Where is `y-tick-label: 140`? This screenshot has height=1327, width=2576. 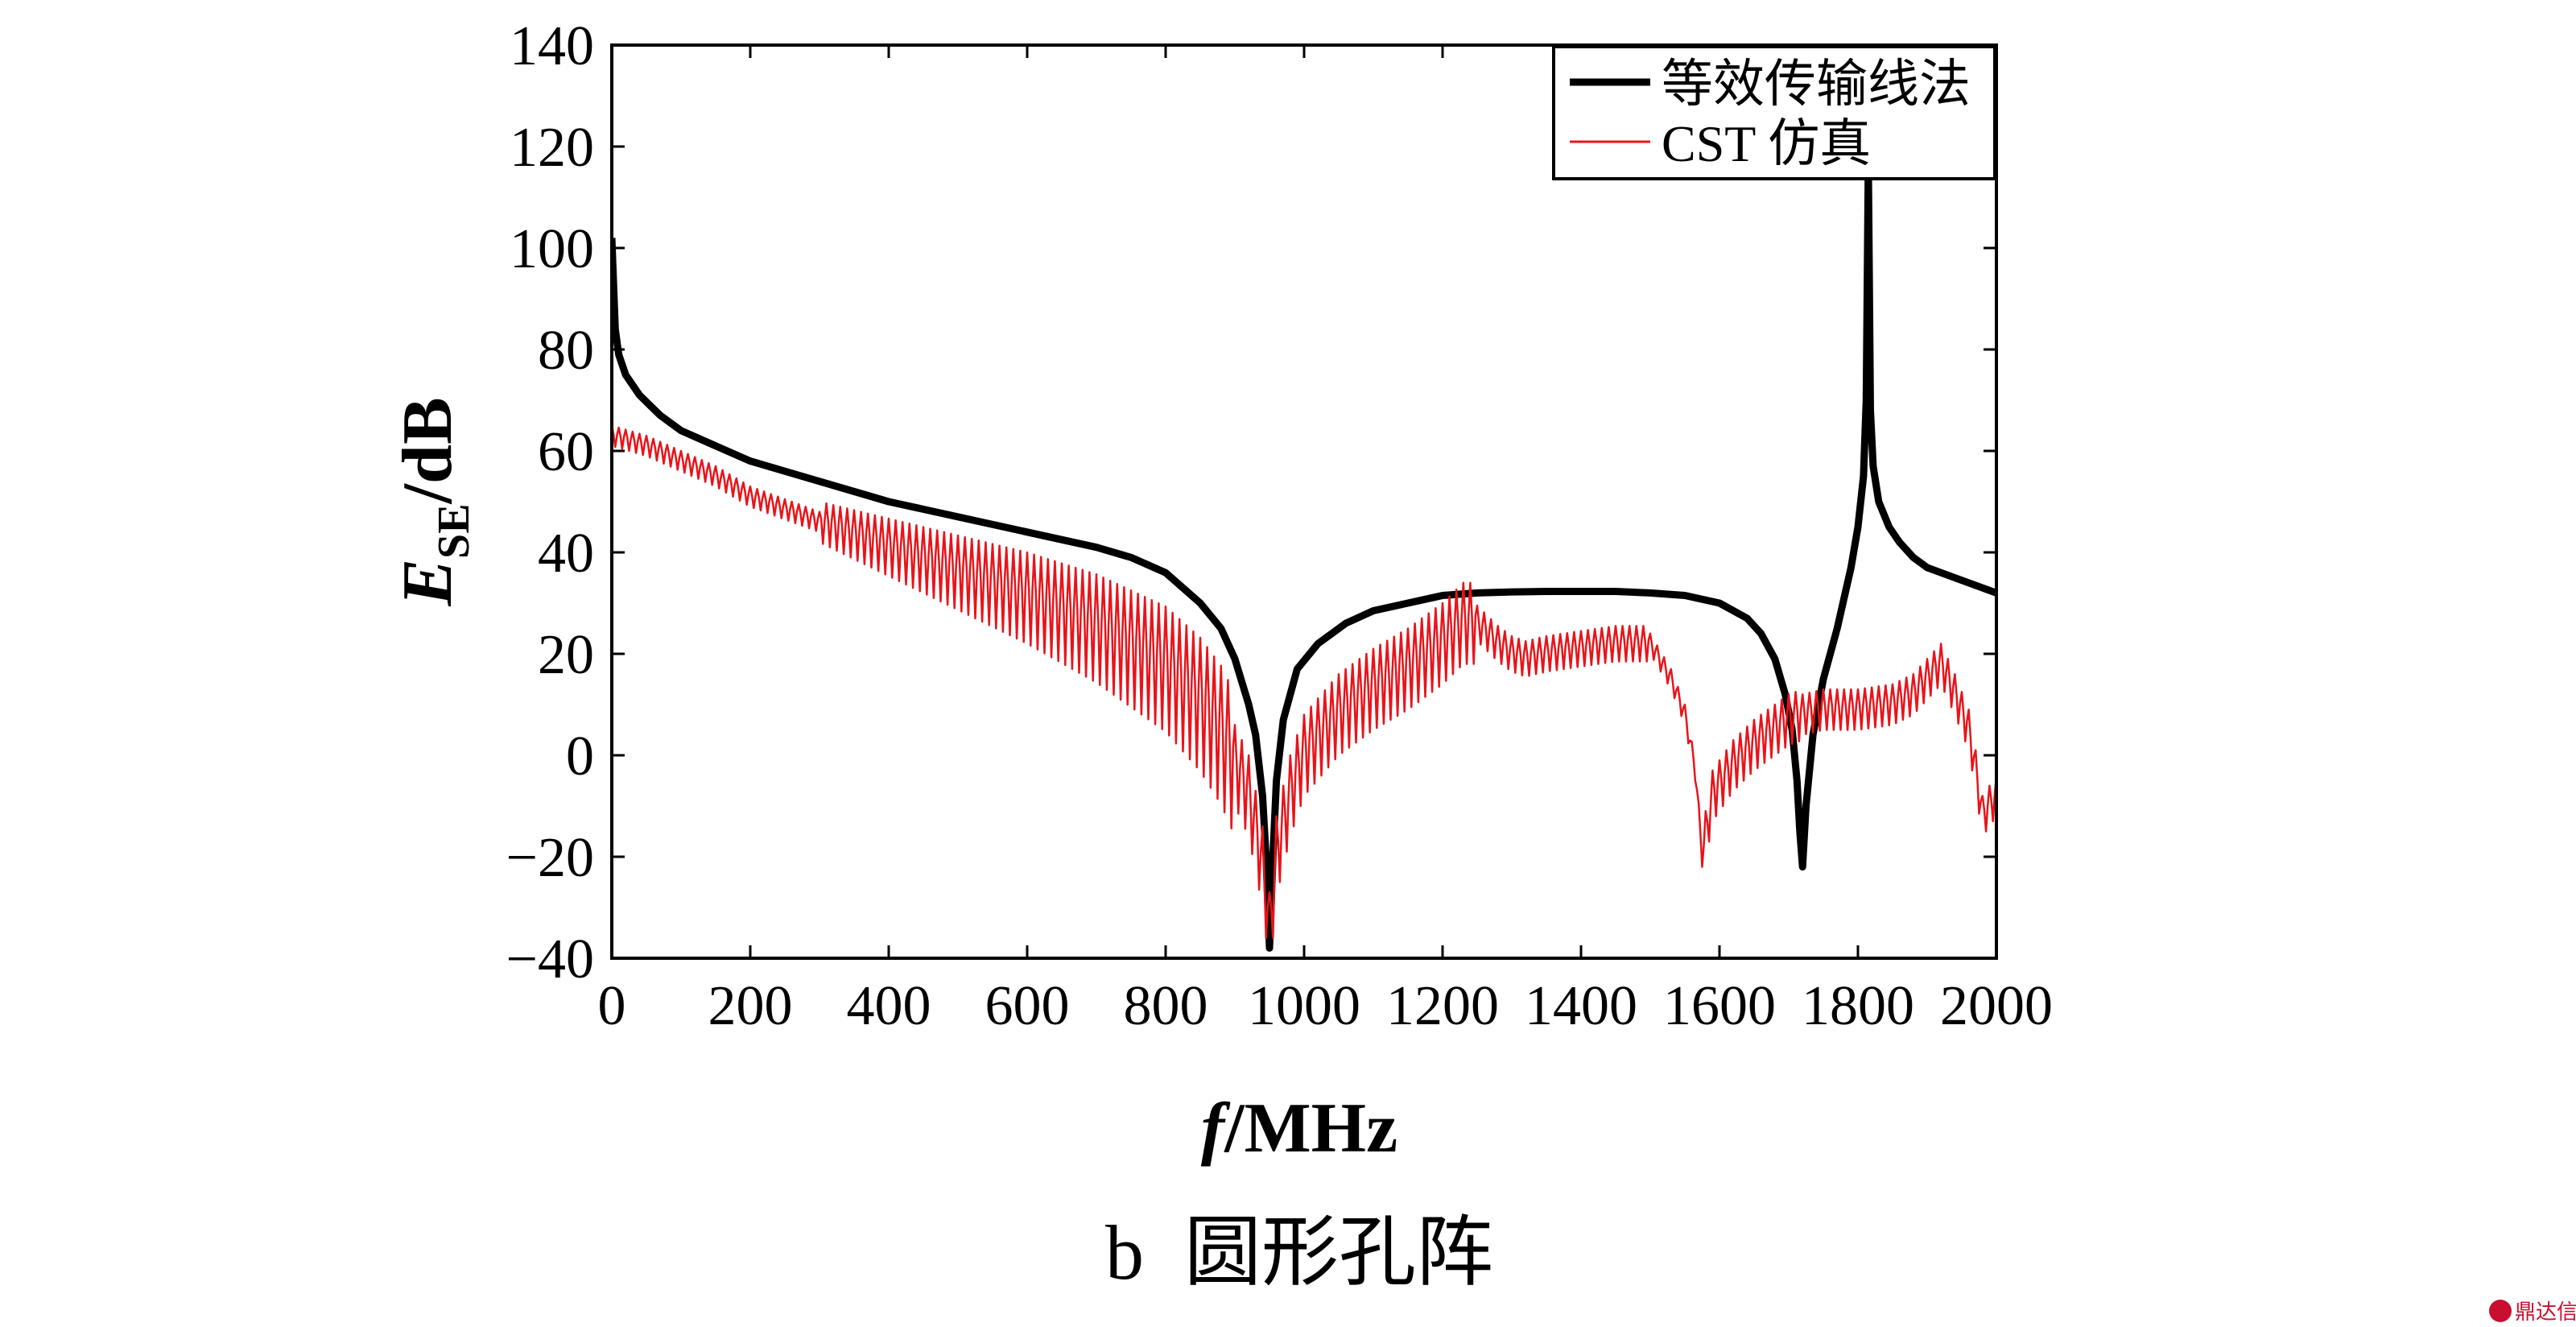 y-tick-label: 140 is located at coordinates (552, 46).